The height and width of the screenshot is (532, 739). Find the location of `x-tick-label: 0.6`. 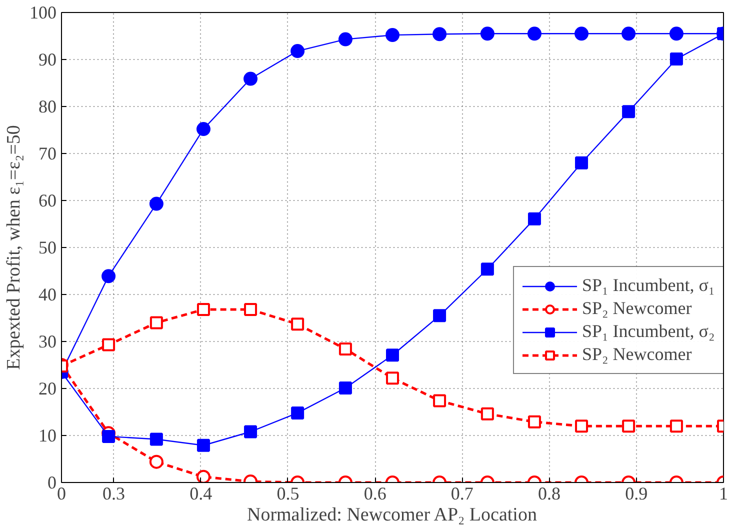

x-tick-label: 0.6 is located at coordinates (375, 494).